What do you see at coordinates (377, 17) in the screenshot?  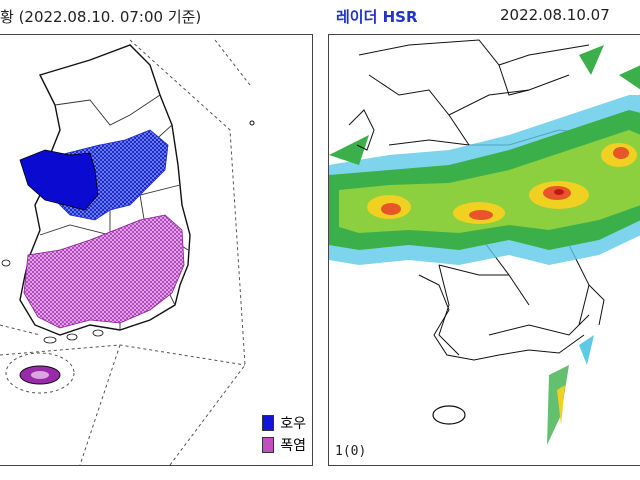 I see `radar-title: 레이더 HSR` at bounding box center [377, 17].